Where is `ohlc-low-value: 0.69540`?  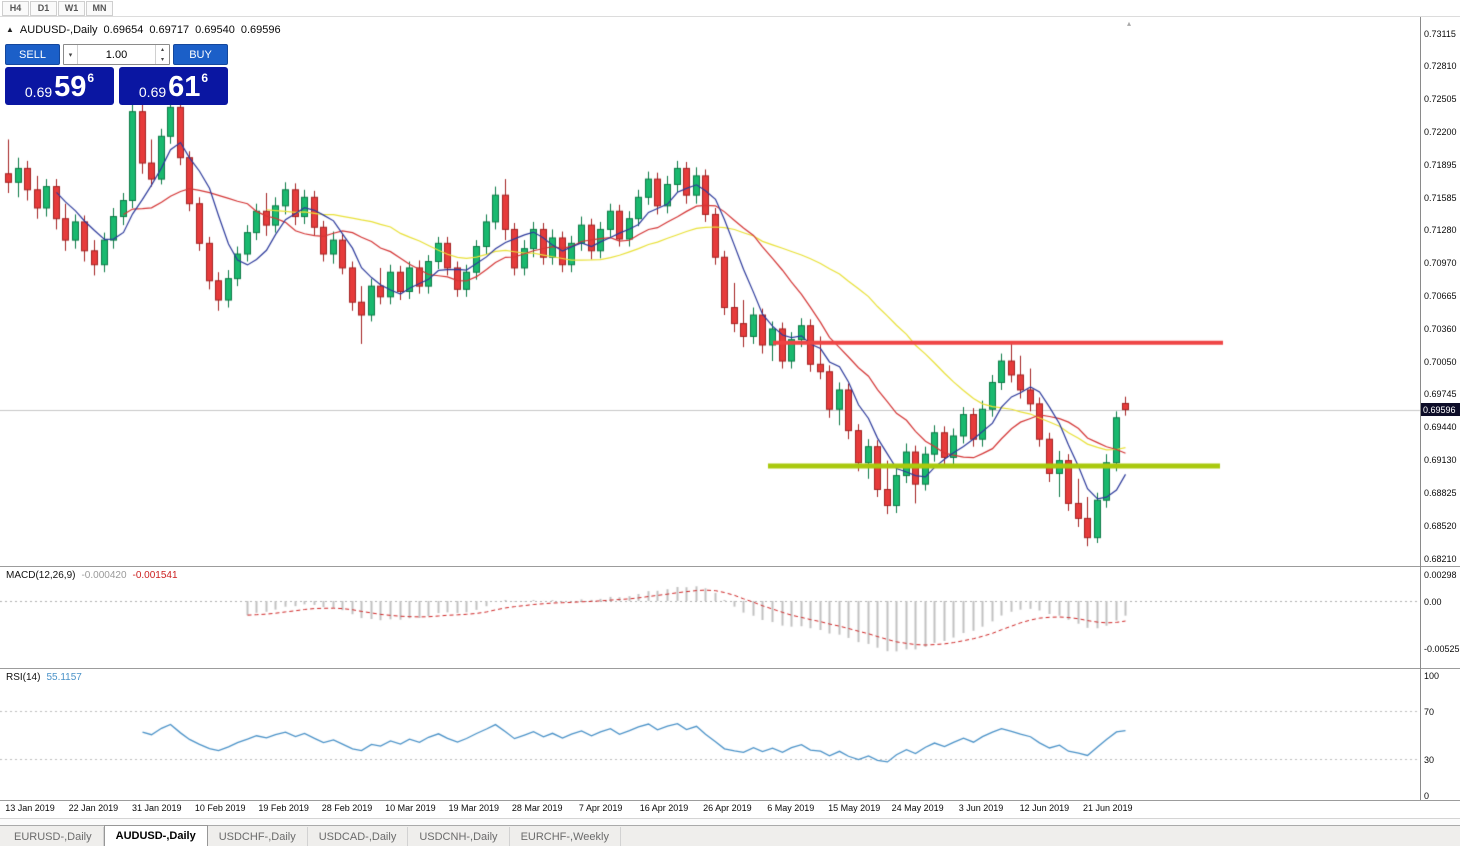 ohlc-low-value: 0.69540 is located at coordinates (215, 30).